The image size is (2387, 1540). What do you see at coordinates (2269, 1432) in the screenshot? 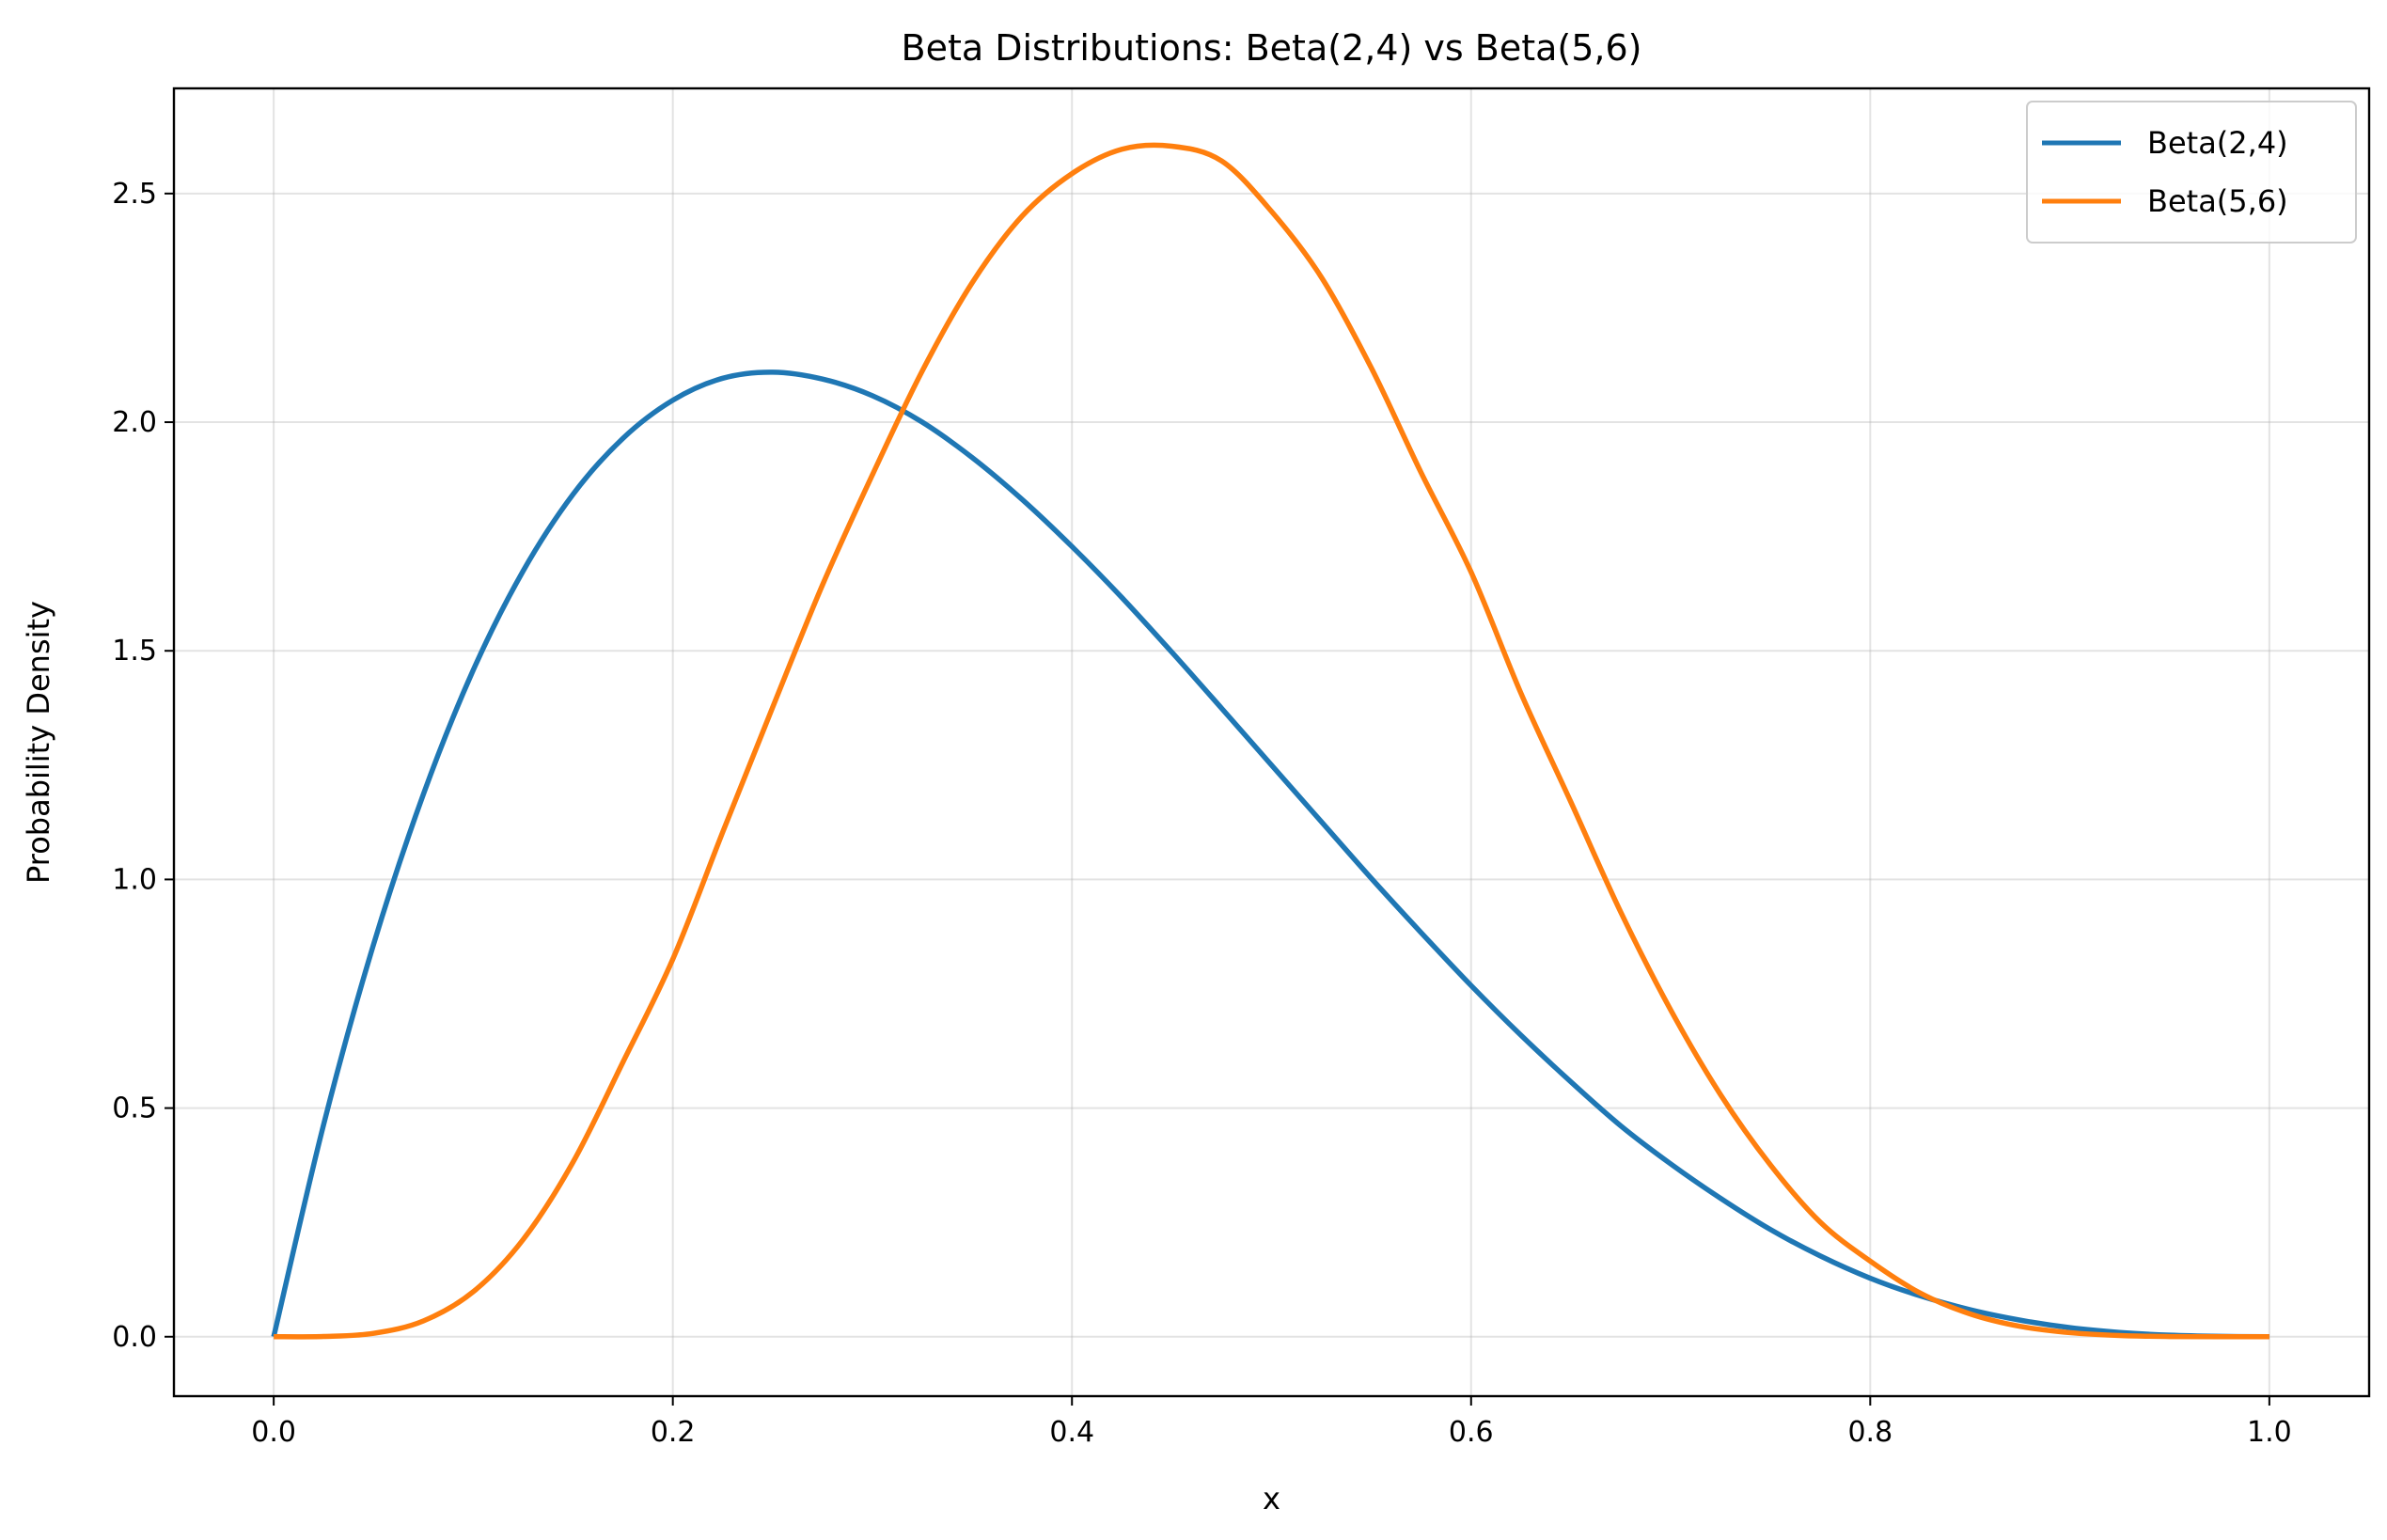
I see `x-tick-label: 1.0` at bounding box center [2269, 1432].